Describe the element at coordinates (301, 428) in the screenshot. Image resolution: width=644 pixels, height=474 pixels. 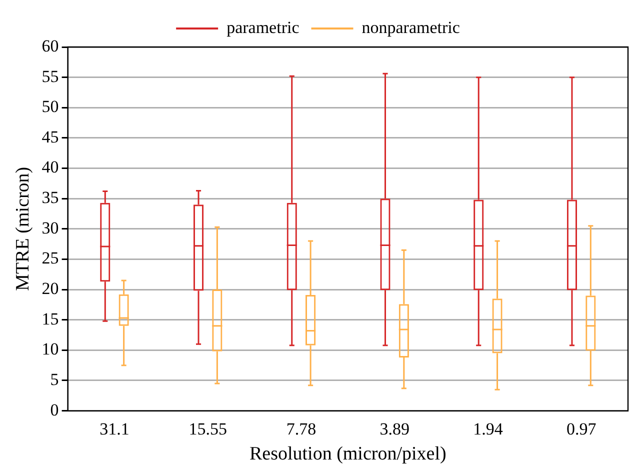
I see `x-tick-label: 7.78` at that location.